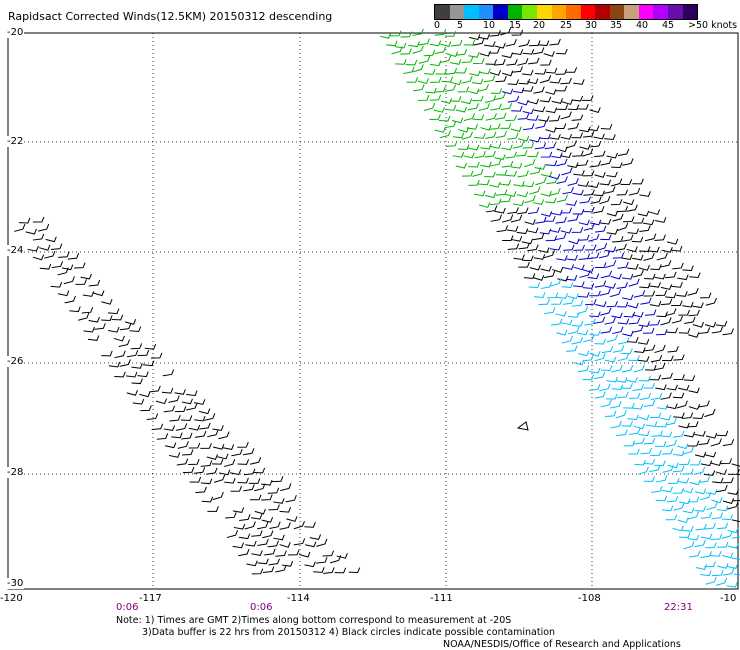  What do you see at coordinates (441, 598) in the screenshot?
I see `lon-label: -111` at bounding box center [441, 598].